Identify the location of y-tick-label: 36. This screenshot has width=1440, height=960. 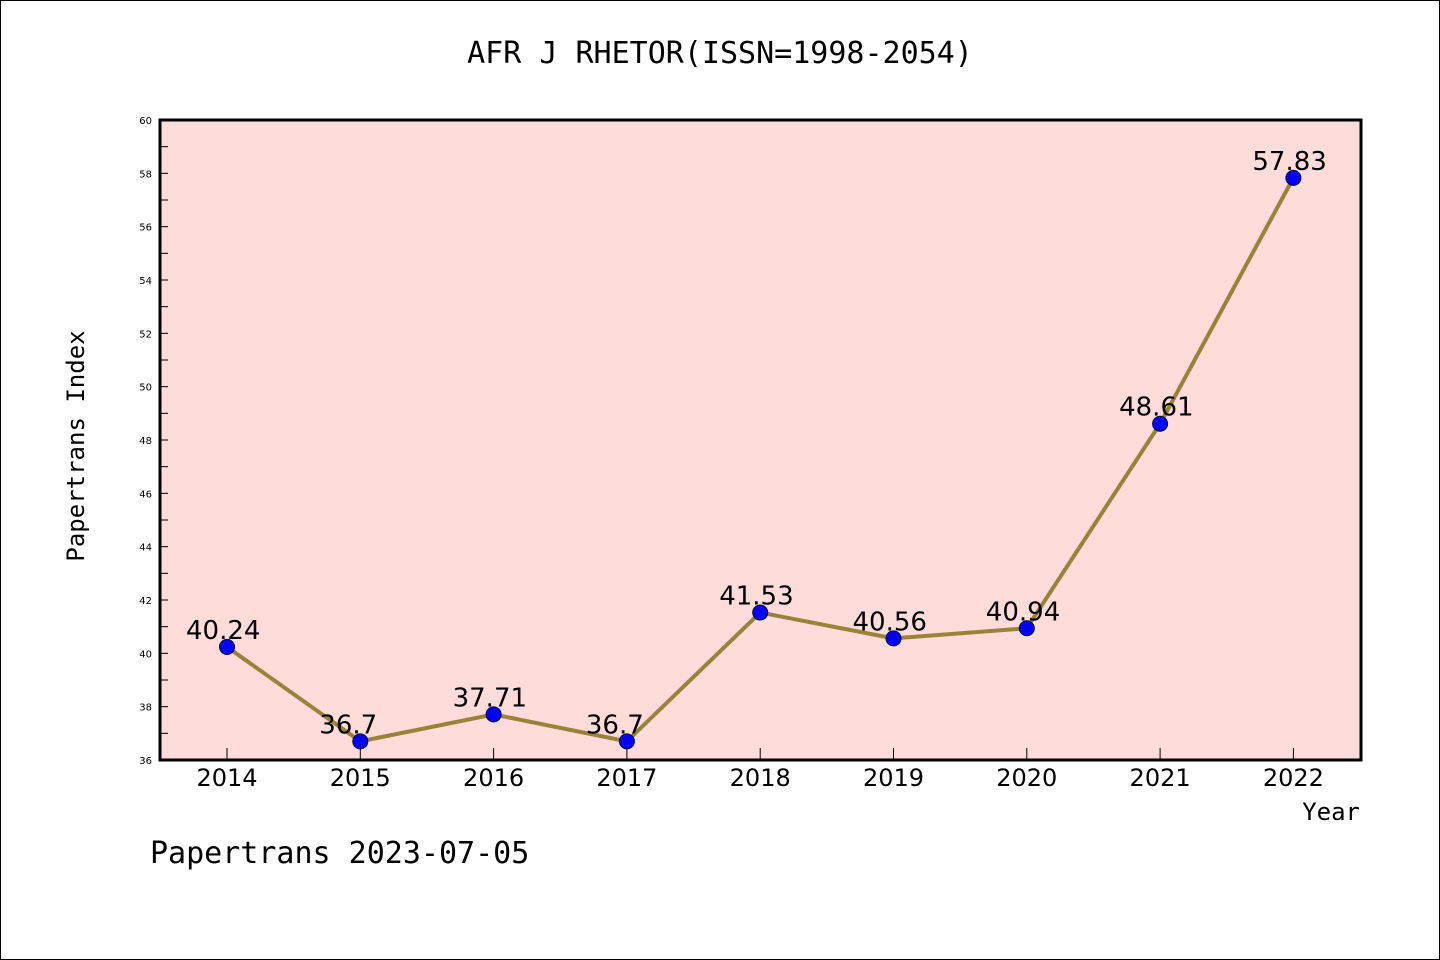
(145, 761).